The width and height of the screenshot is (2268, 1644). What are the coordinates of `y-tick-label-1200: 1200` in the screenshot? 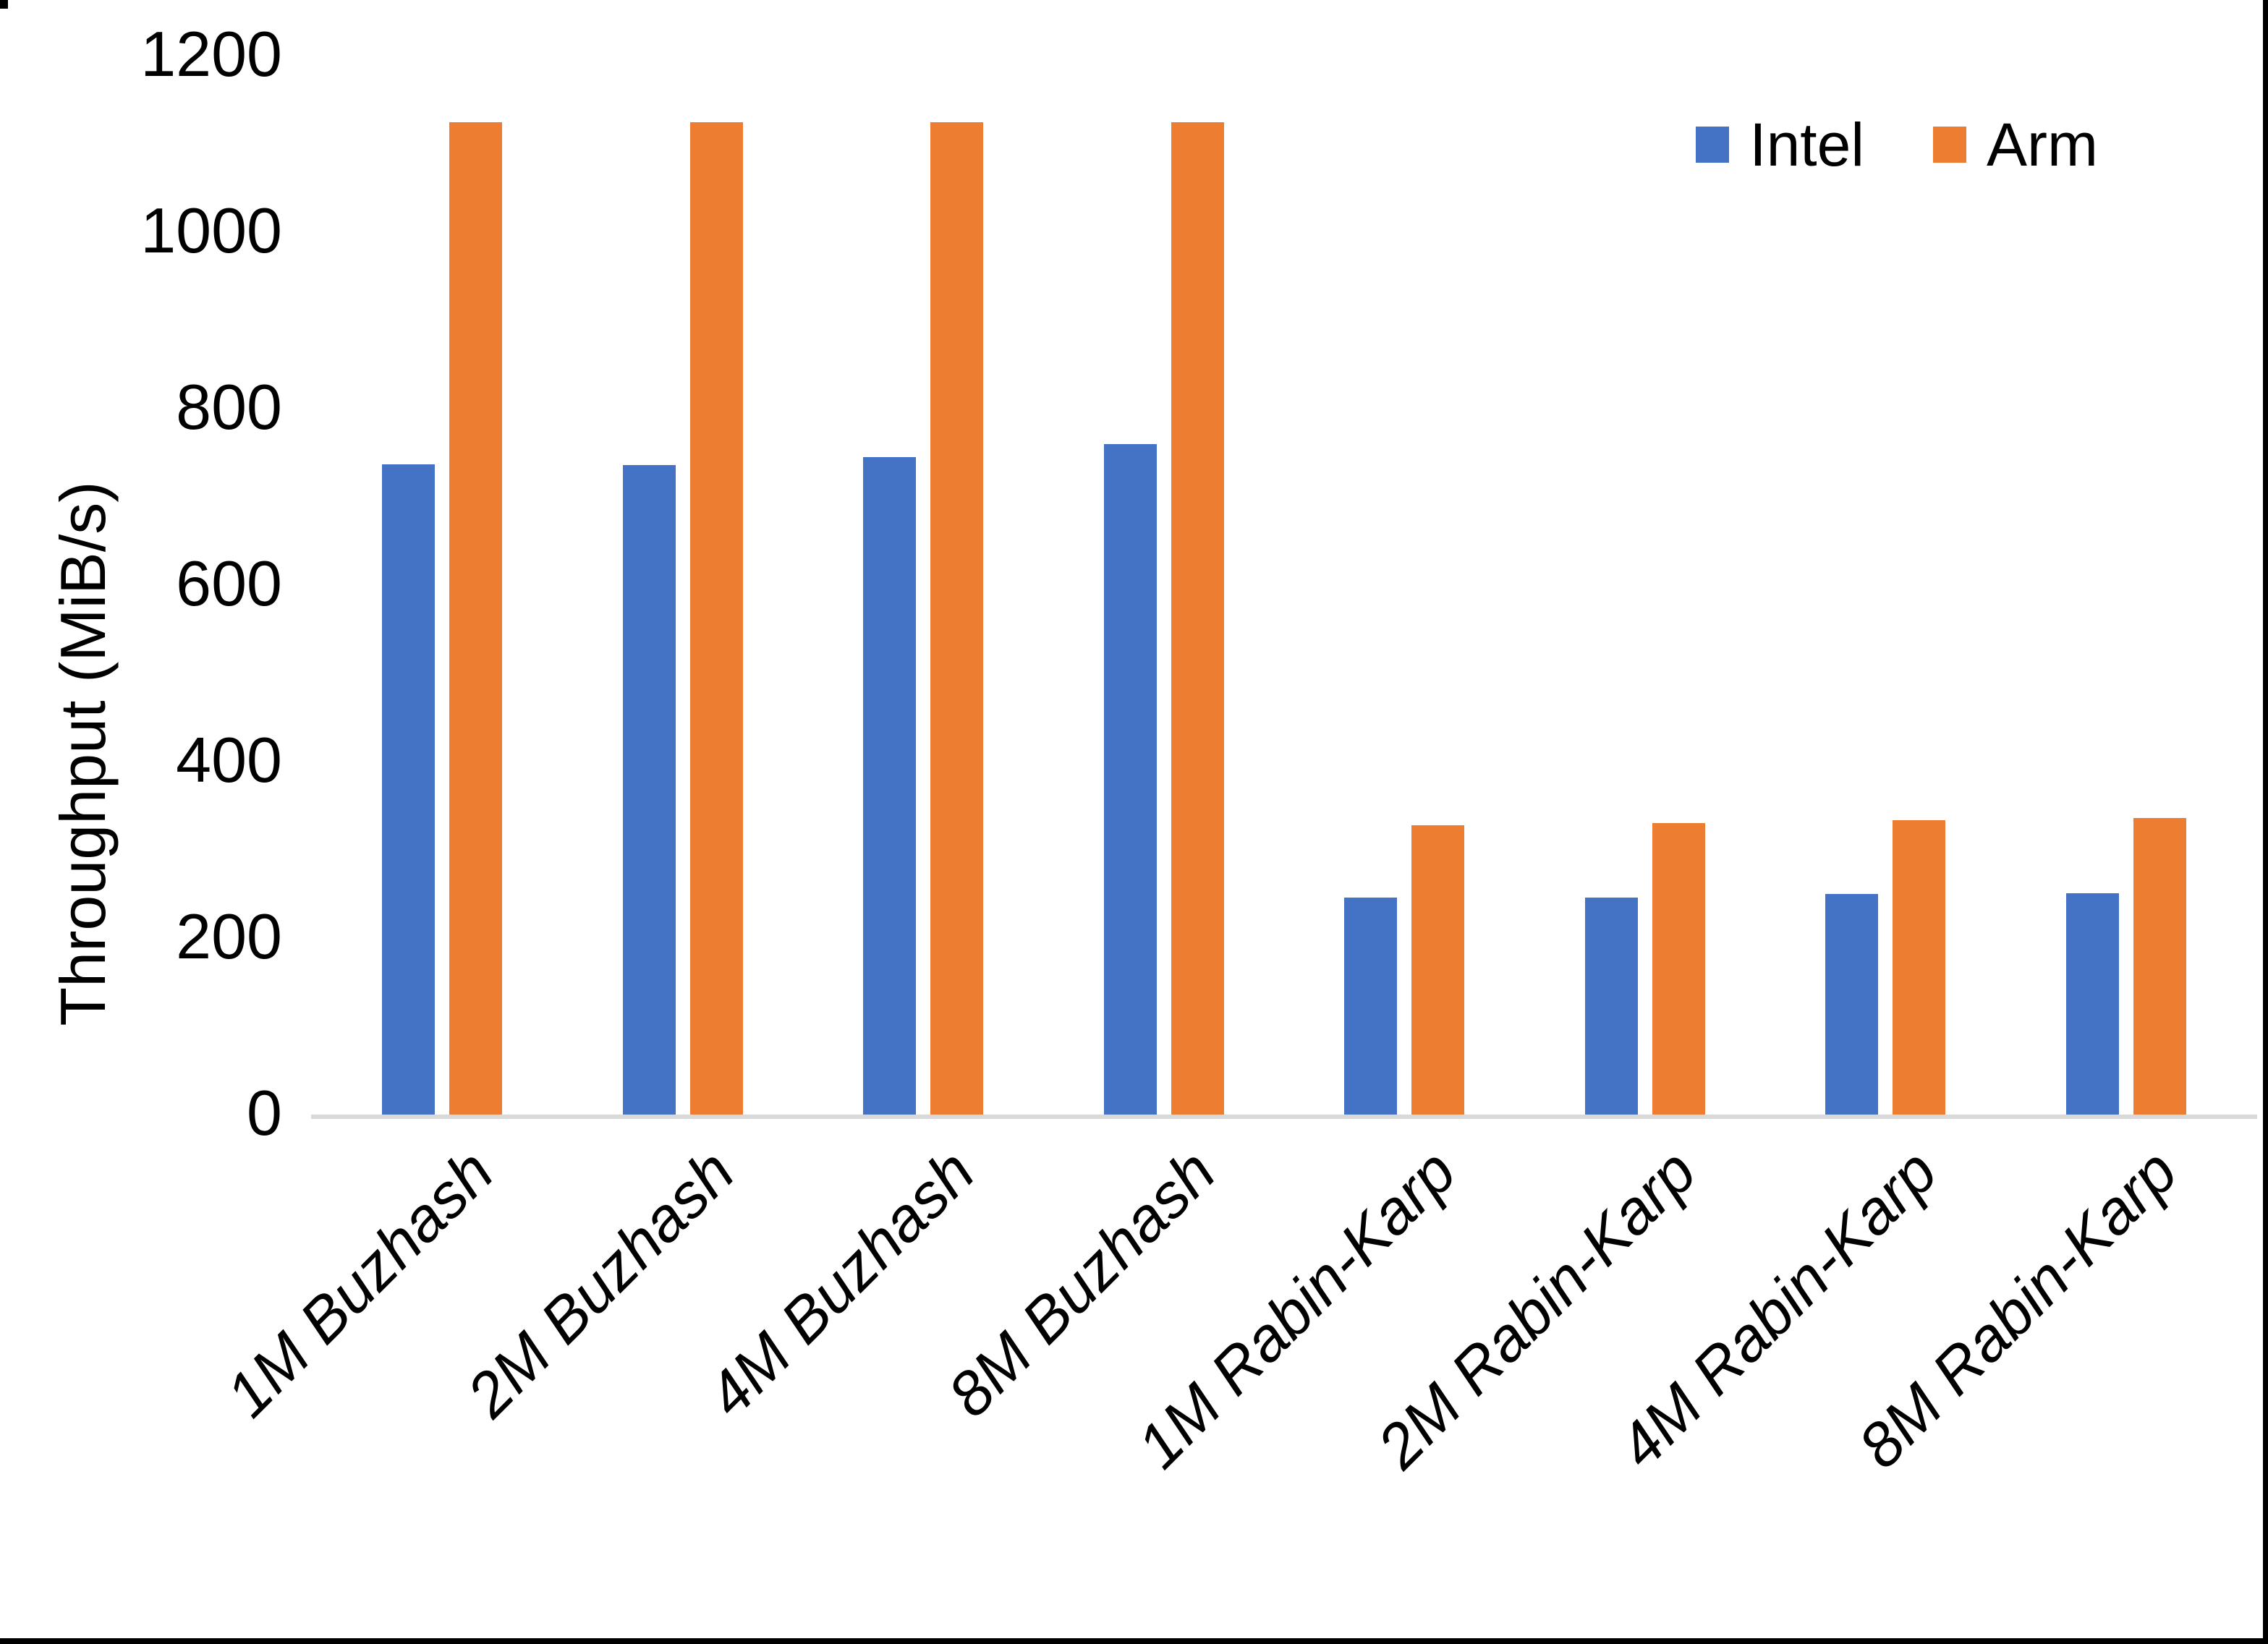 It's located at (211, 54).